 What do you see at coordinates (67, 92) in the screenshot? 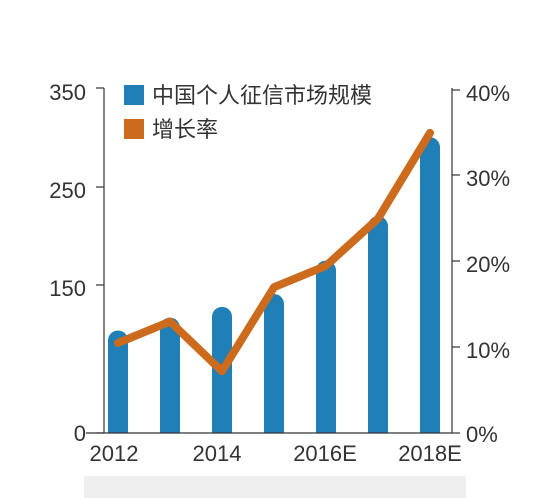
I see `left-tick-label: 350` at bounding box center [67, 92].